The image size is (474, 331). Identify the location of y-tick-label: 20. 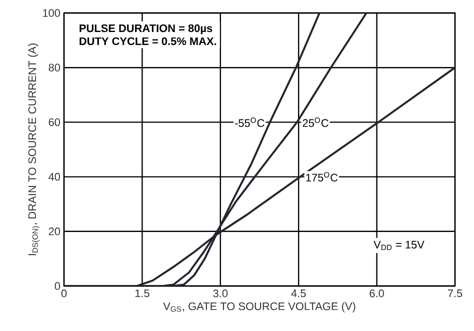
(54, 232).